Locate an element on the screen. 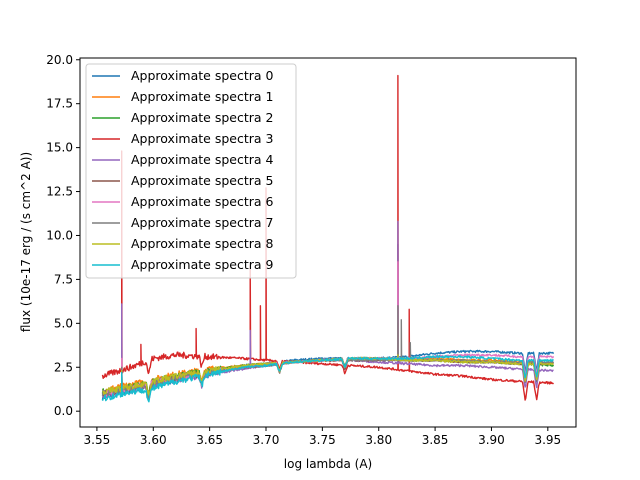  legend-label: Approximate spectra 4 is located at coordinates (202, 159).